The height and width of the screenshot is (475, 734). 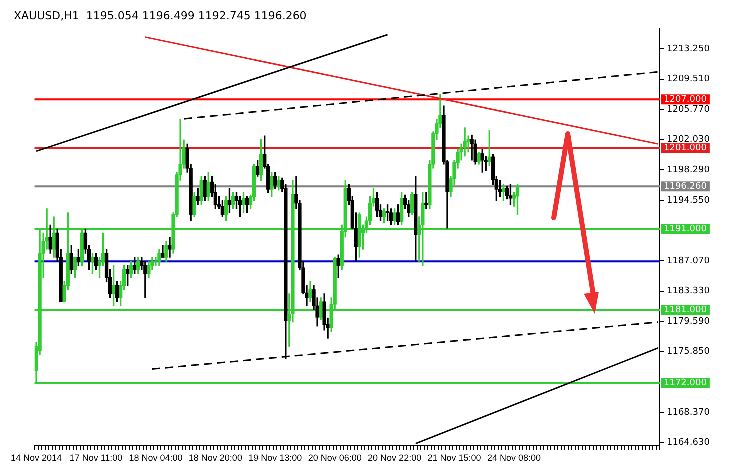 I want to click on ref-line-label: 1172.000, so click(x=686, y=383).